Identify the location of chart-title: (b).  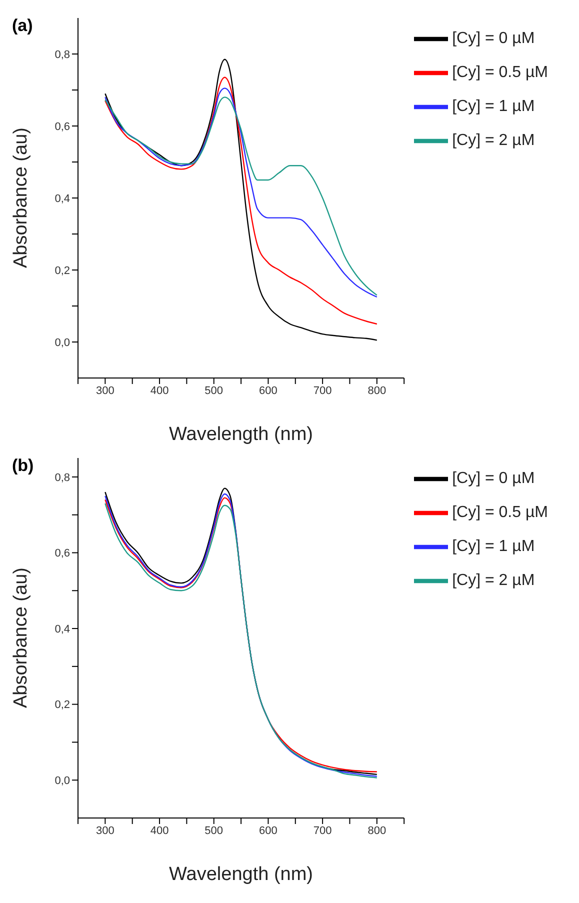
(23, 466).